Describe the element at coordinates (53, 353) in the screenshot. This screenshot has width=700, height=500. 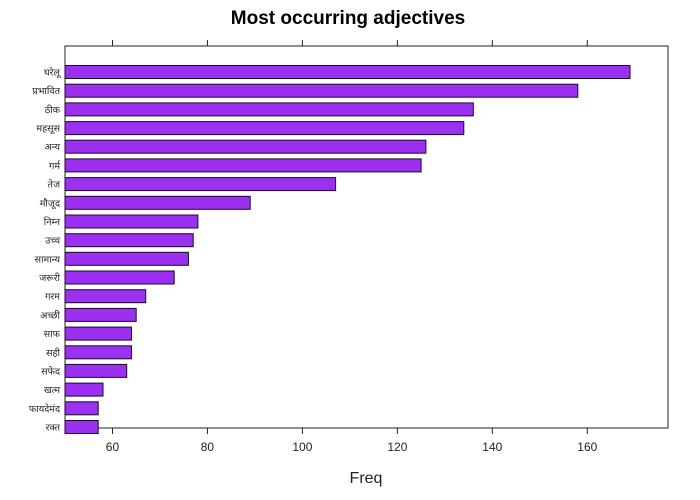
I see `category-label: सही` at that location.